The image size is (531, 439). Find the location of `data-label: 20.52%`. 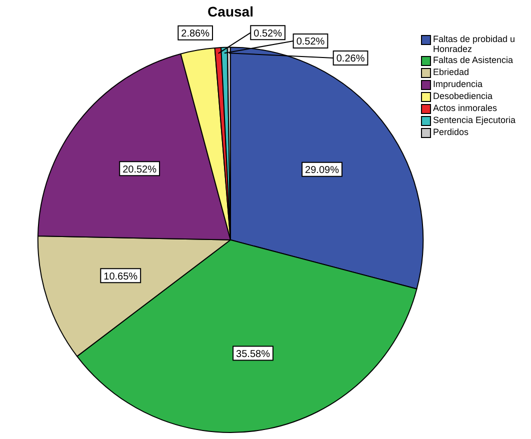

data-label: 20.52% is located at coordinates (139, 170).